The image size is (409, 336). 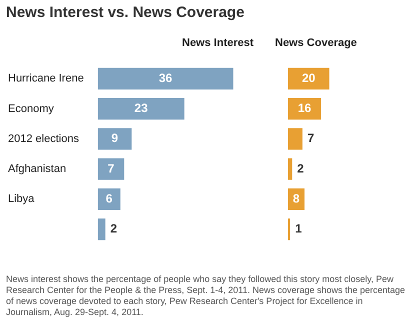 What do you see at coordinates (37, 169) in the screenshot?
I see `y-tick-label: Afghanistan` at bounding box center [37, 169].